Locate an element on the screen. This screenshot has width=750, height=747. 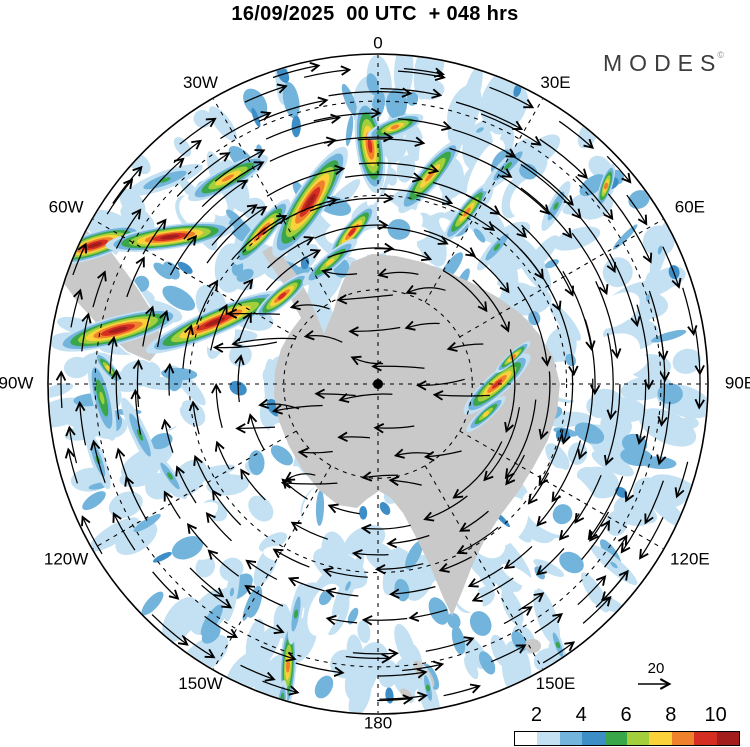
colorbar-tick-label: 4 is located at coordinates (581, 715).